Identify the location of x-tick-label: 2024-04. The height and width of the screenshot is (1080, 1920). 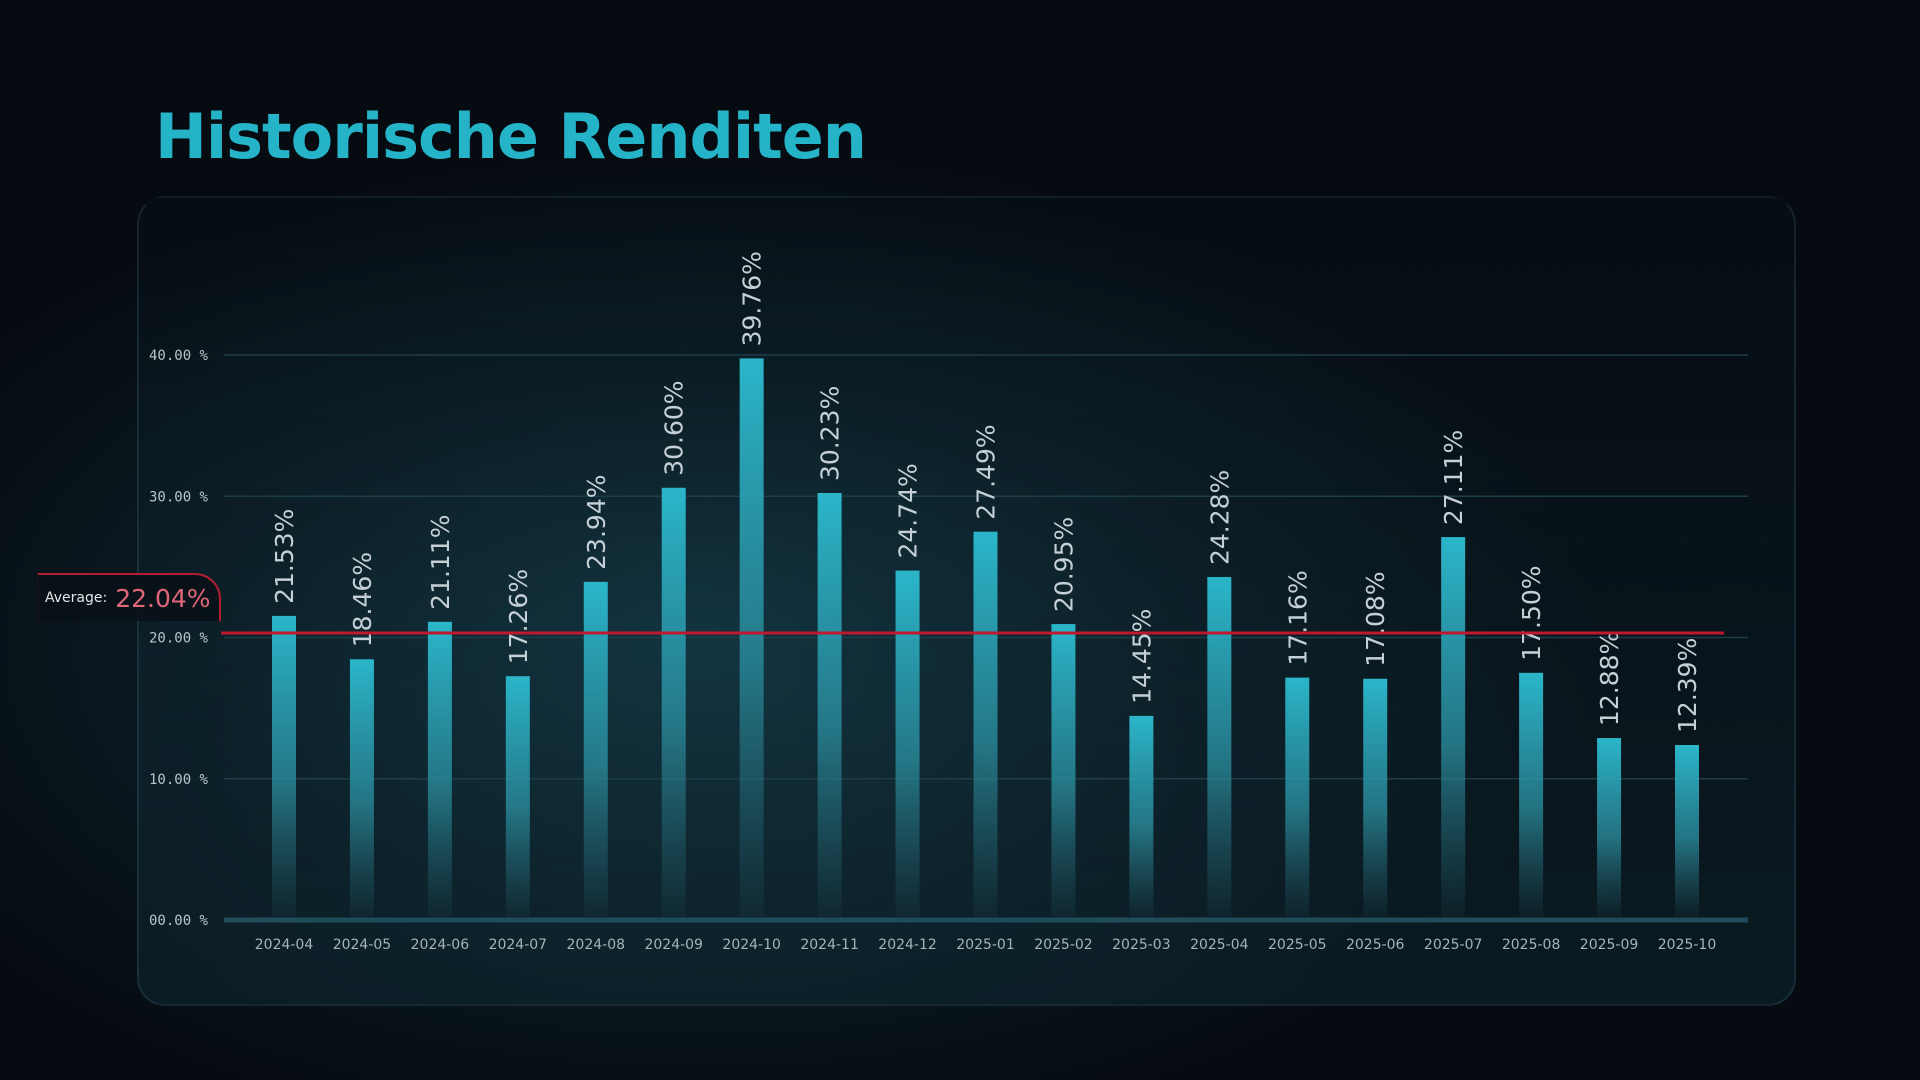
(284, 945).